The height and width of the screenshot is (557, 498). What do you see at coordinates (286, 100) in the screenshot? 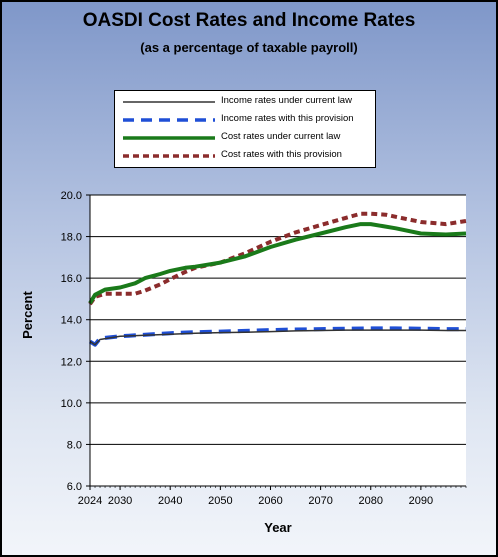
I see `legend-label-income-current-law: Income rates under current law` at bounding box center [286, 100].